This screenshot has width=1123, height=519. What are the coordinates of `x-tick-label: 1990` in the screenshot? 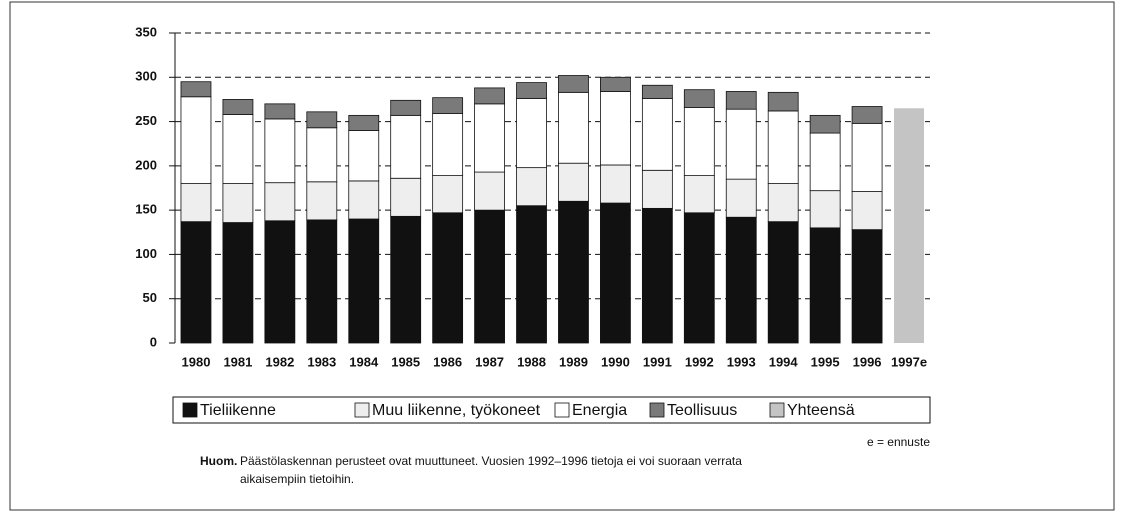 It's located at (615, 361).